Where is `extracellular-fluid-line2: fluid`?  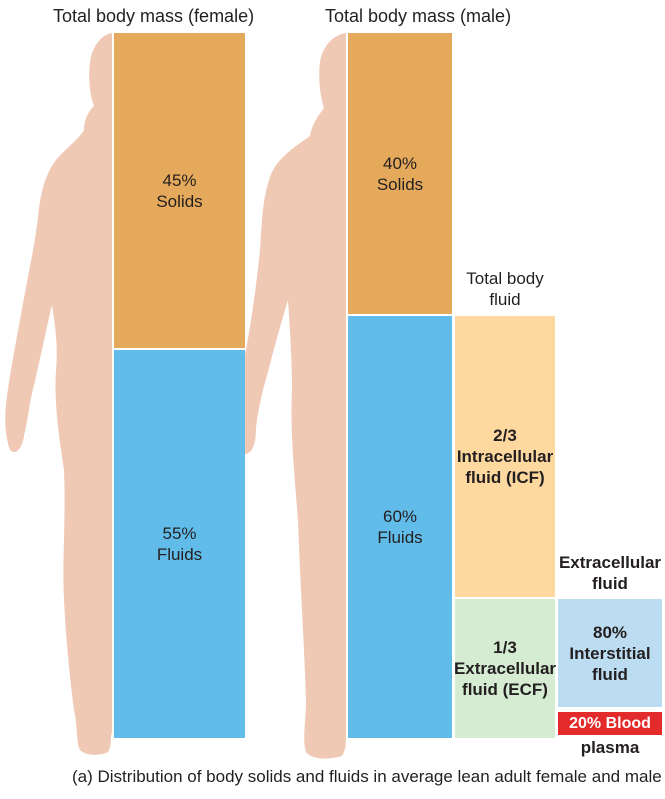 extracellular-fluid-line2: fluid is located at coordinates (610, 583).